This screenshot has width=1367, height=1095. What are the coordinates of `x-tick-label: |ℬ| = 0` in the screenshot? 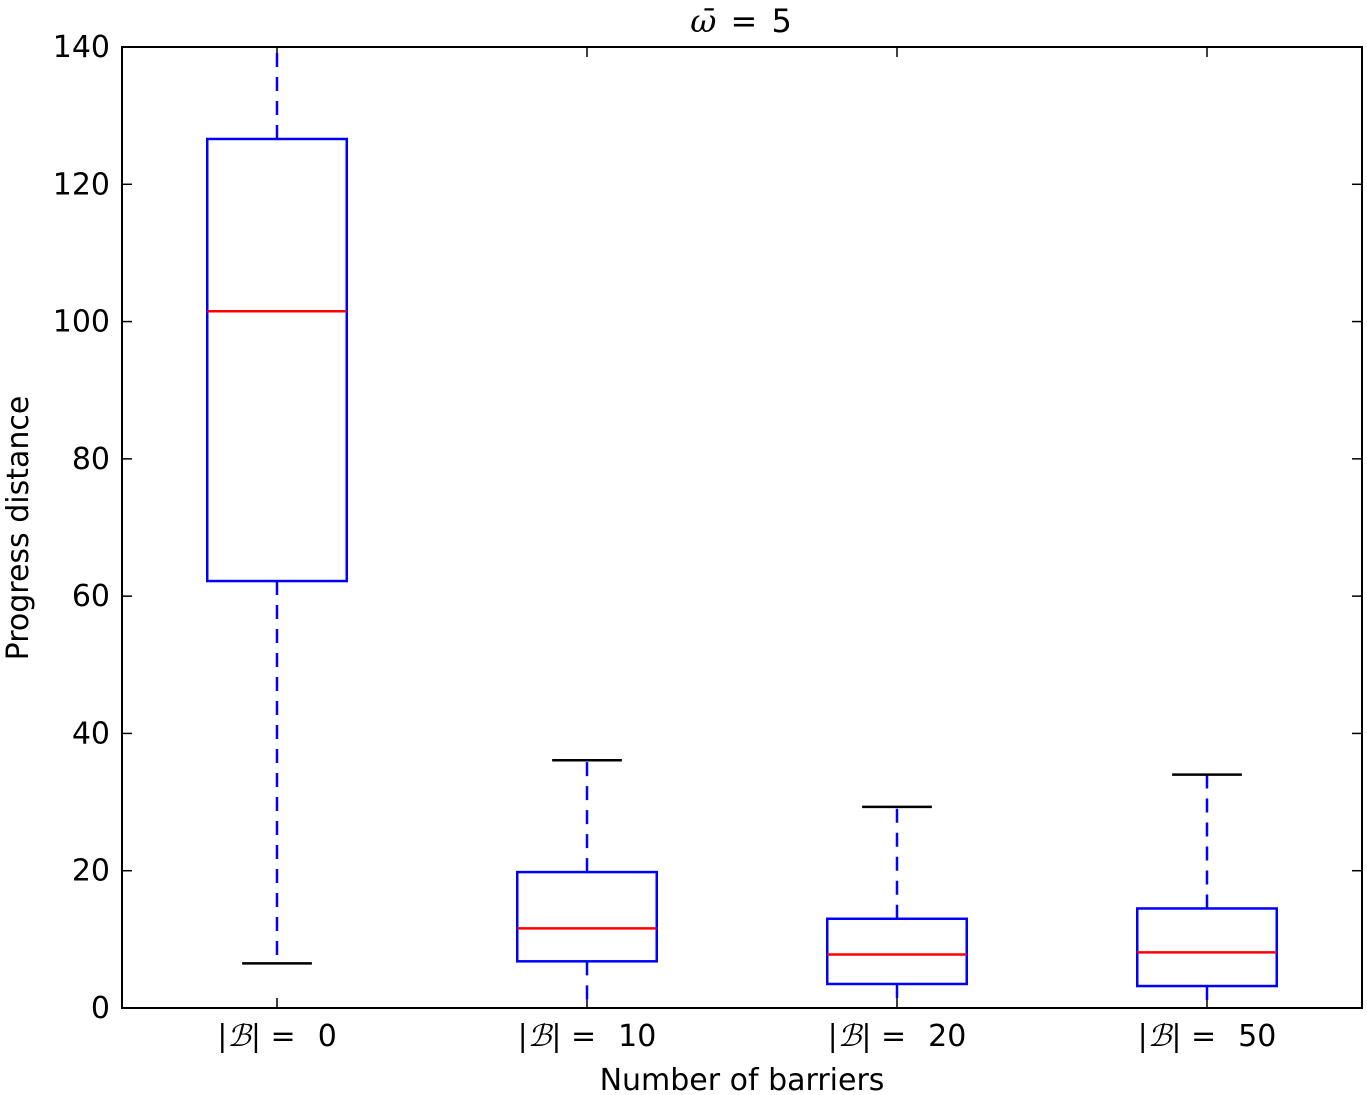 It's located at (277, 1036).